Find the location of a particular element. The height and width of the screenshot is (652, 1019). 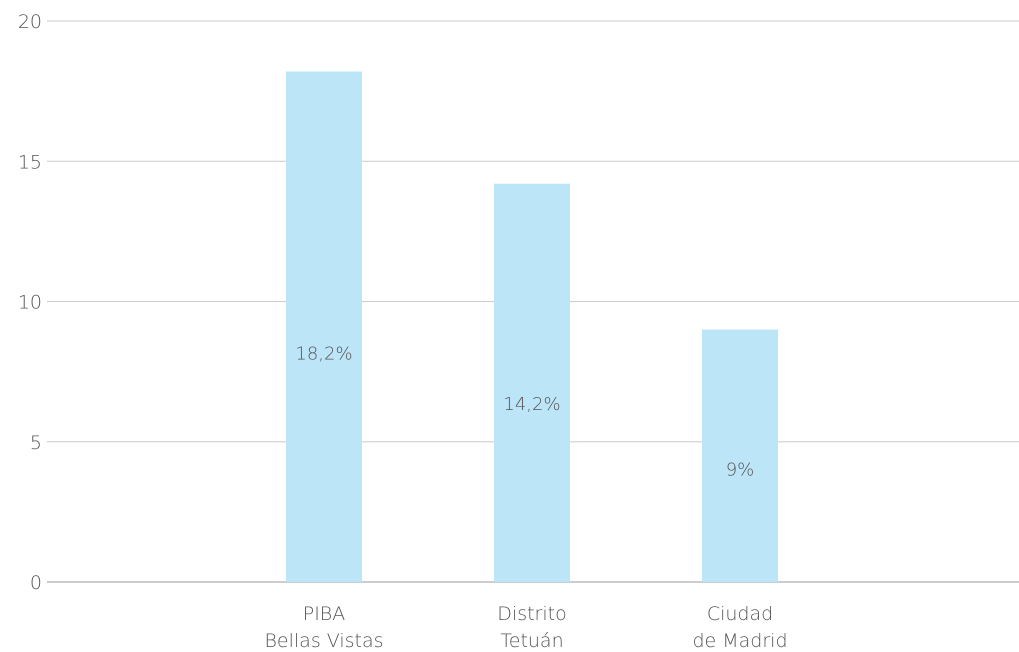

y-tick-label: 10 is located at coordinates (30, 303).